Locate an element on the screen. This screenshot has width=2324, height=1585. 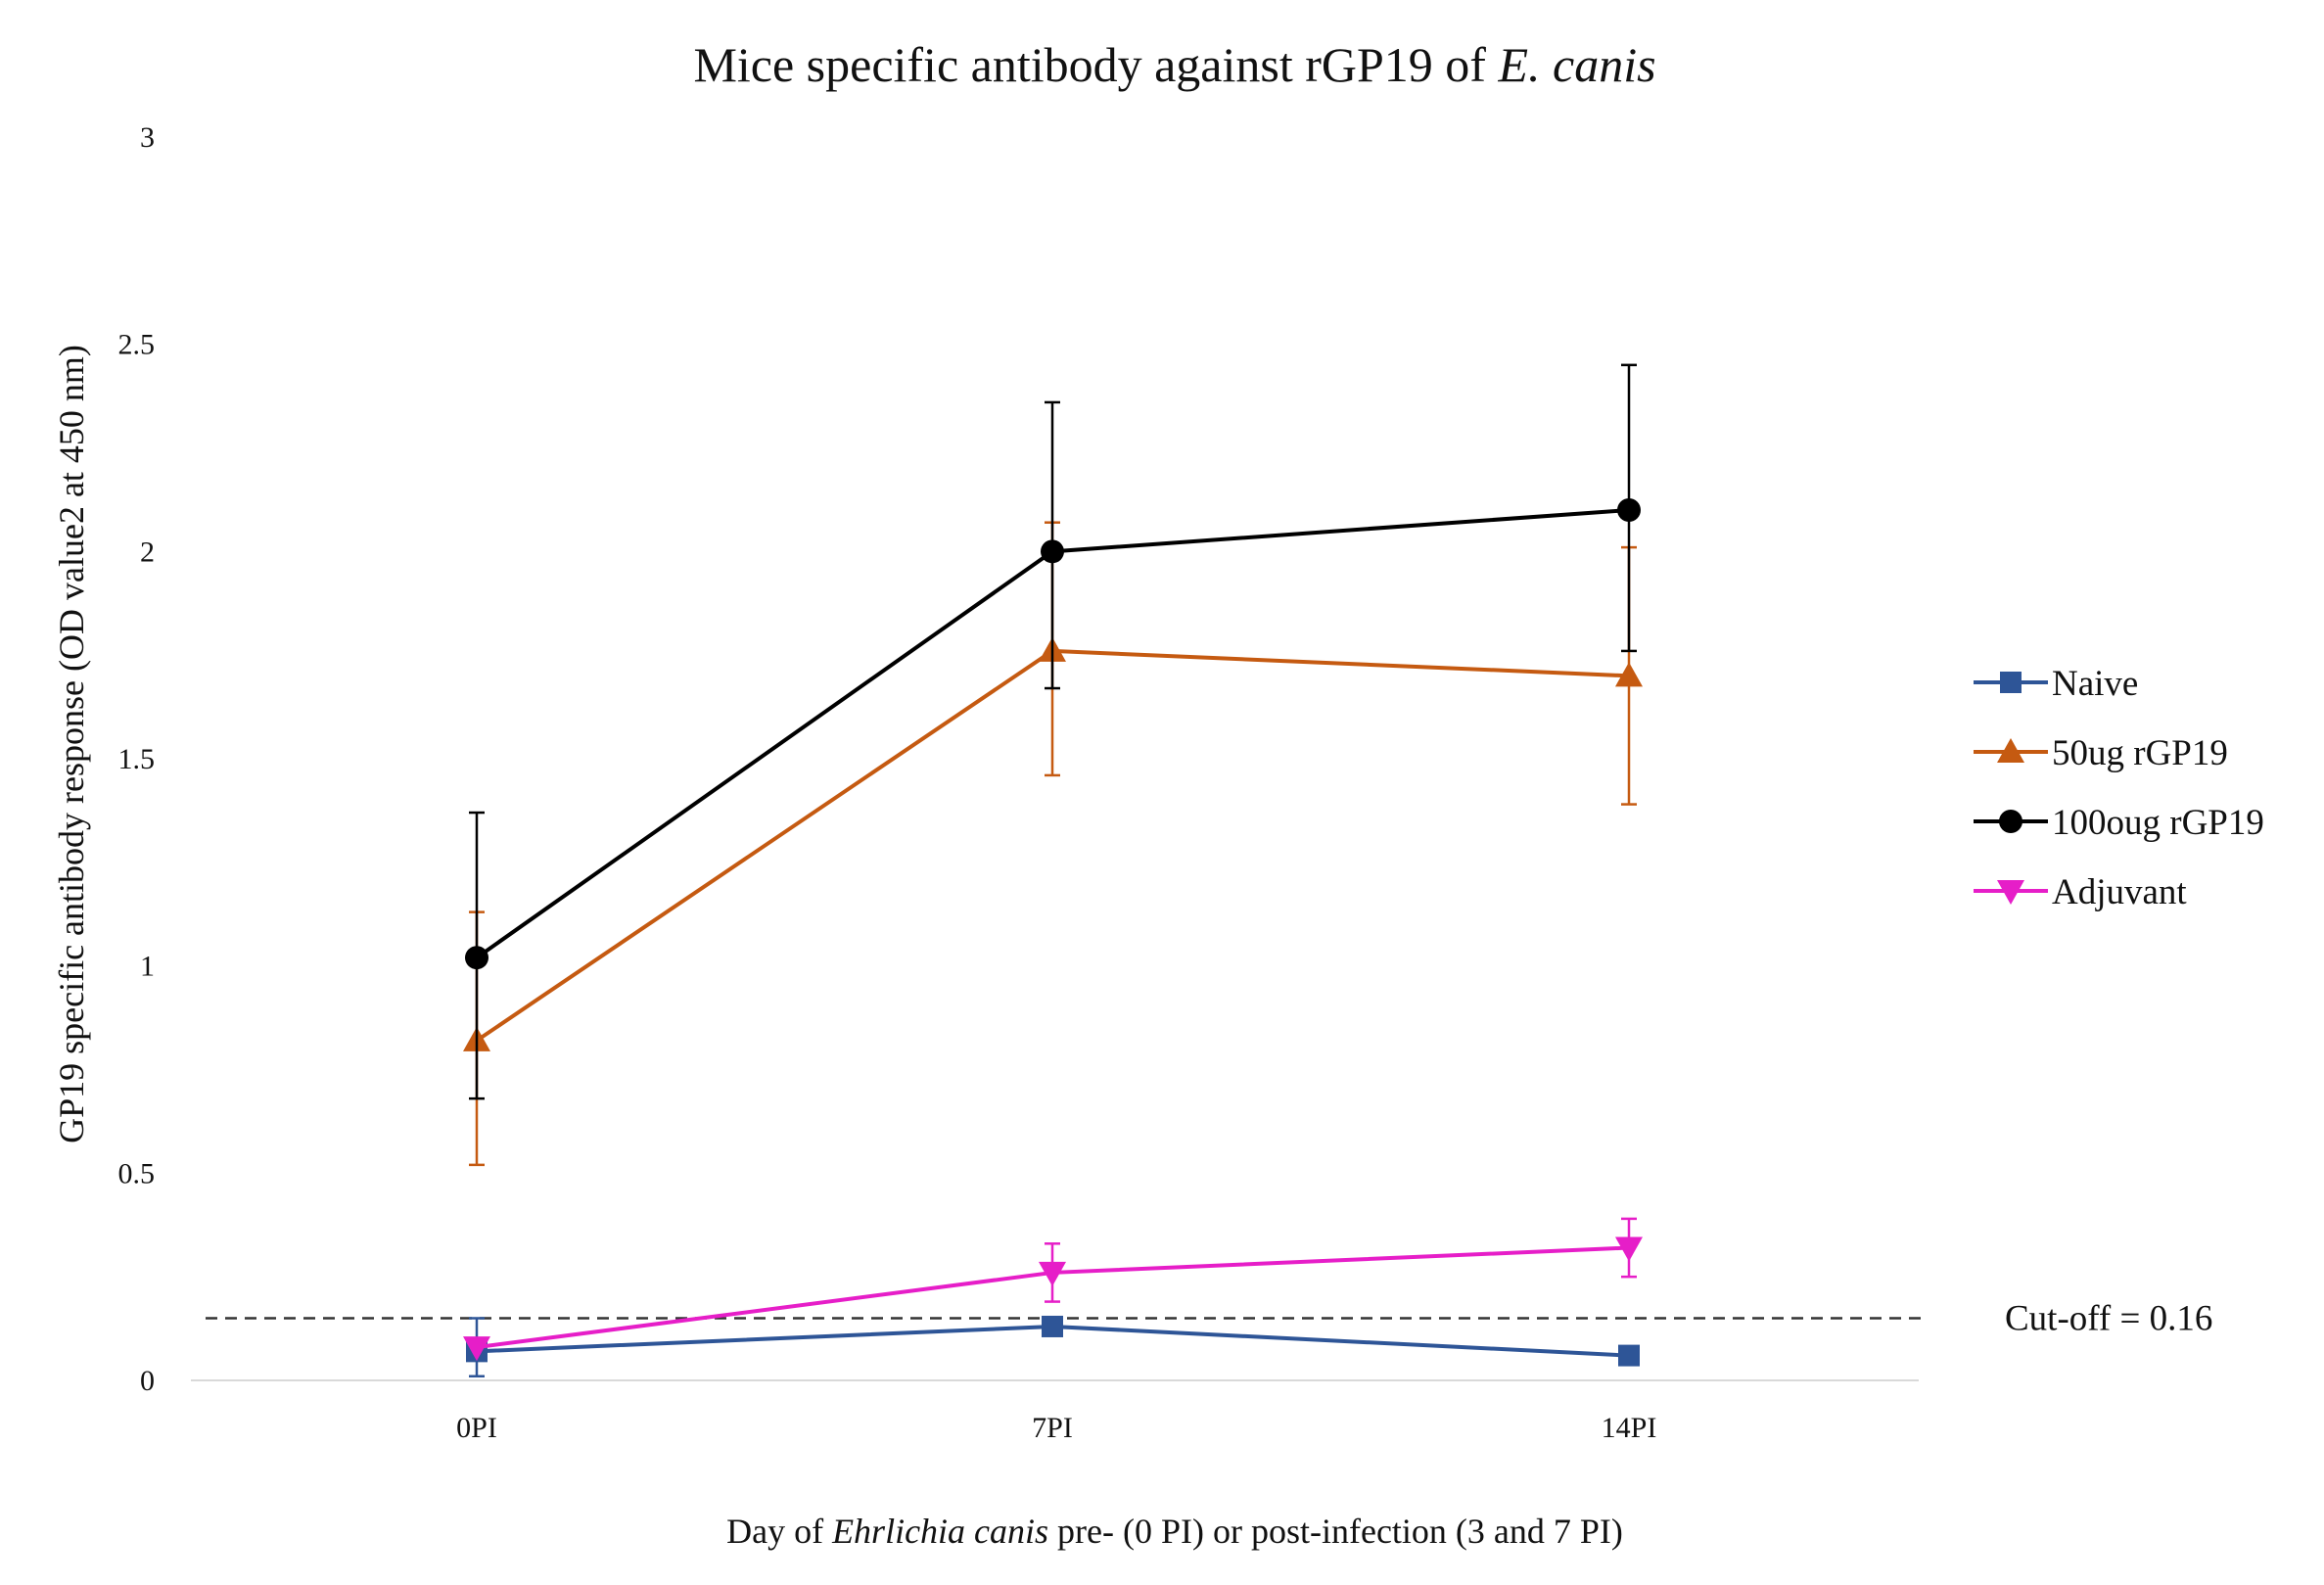
legend-label: Adjuvant is located at coordinates (2119, 892).